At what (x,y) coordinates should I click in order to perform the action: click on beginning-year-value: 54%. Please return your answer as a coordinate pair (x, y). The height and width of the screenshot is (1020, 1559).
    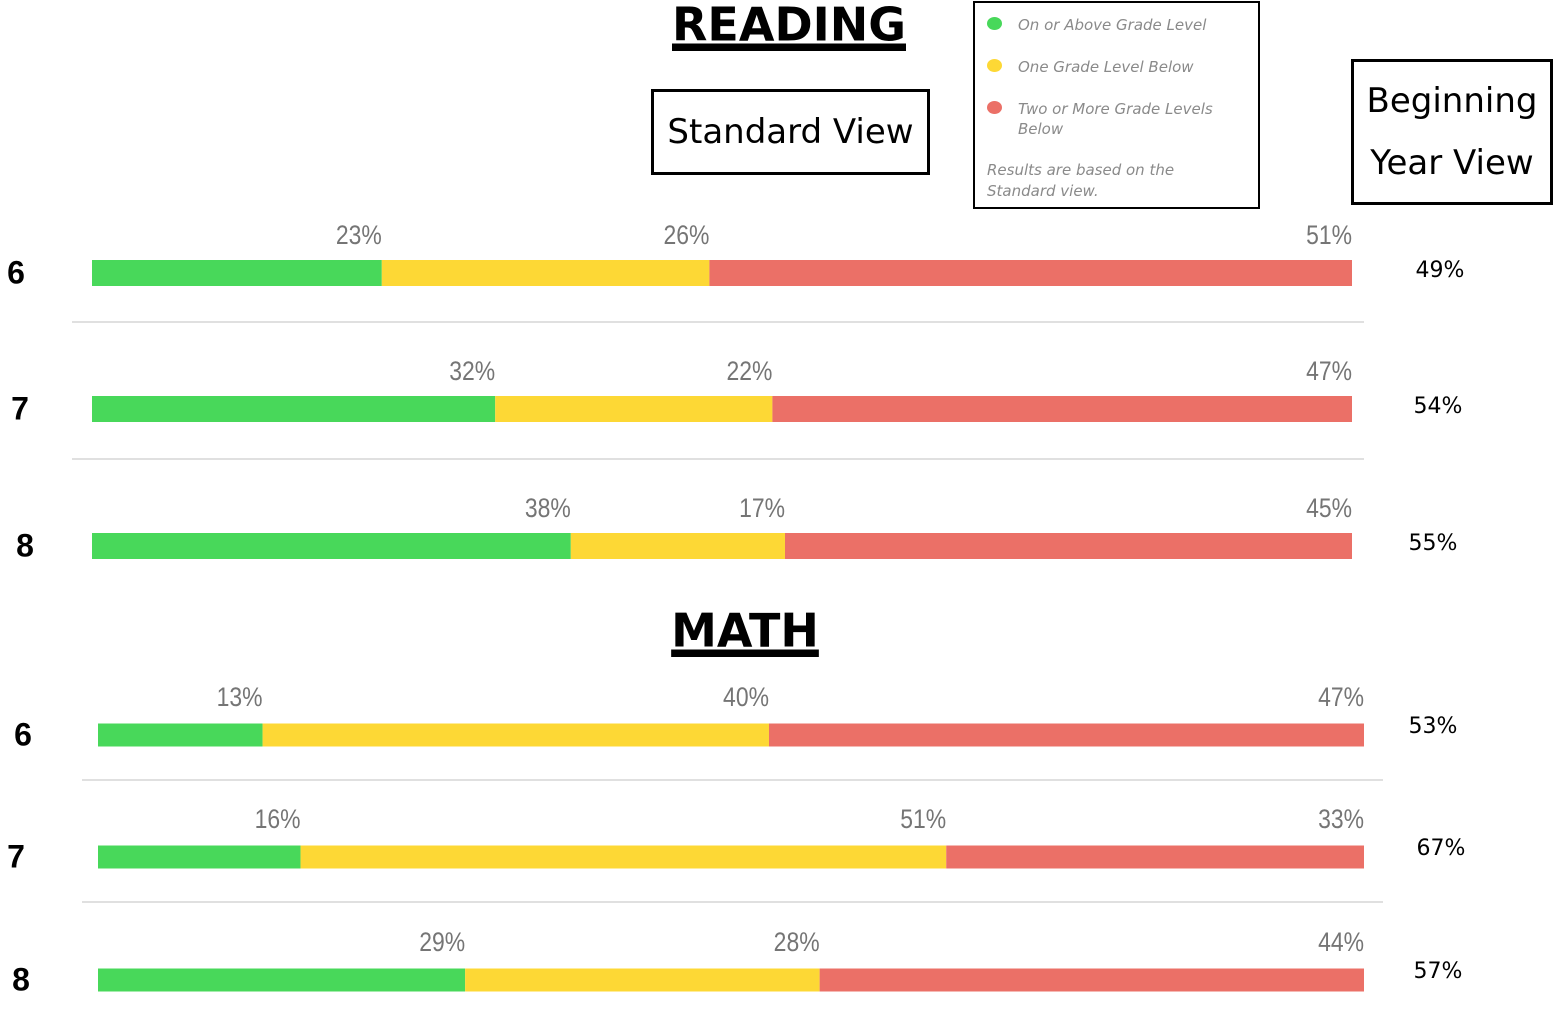
    Looking at the image, I should click on (1438, 406).